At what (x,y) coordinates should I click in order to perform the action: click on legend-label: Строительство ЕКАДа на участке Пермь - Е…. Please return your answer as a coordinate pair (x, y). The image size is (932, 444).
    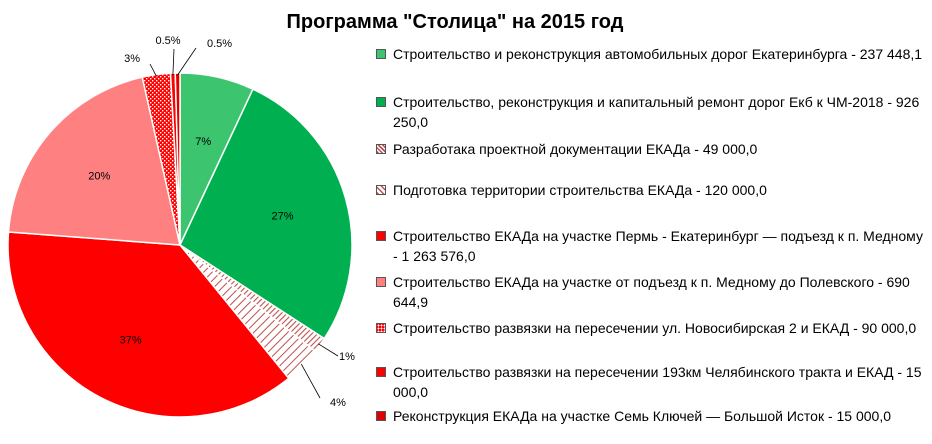
    Looking at the image, I should click on (658, 246).